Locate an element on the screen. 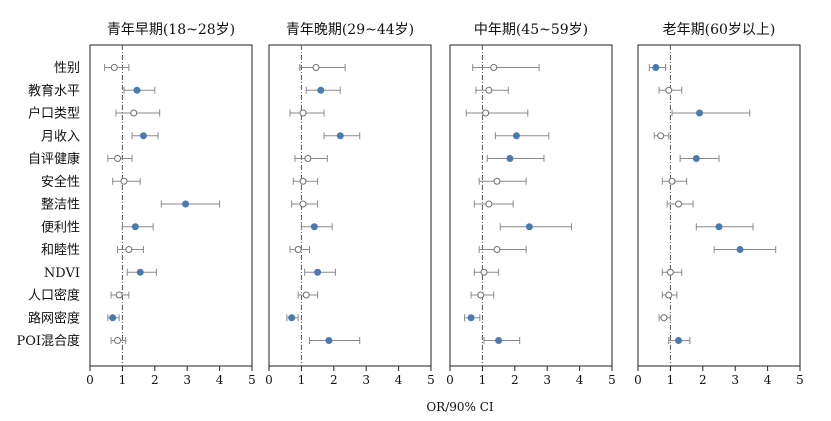 The width and height of the screenshot is (831, 421). variable-label: 便利性 is located at coordinates (60, 227).